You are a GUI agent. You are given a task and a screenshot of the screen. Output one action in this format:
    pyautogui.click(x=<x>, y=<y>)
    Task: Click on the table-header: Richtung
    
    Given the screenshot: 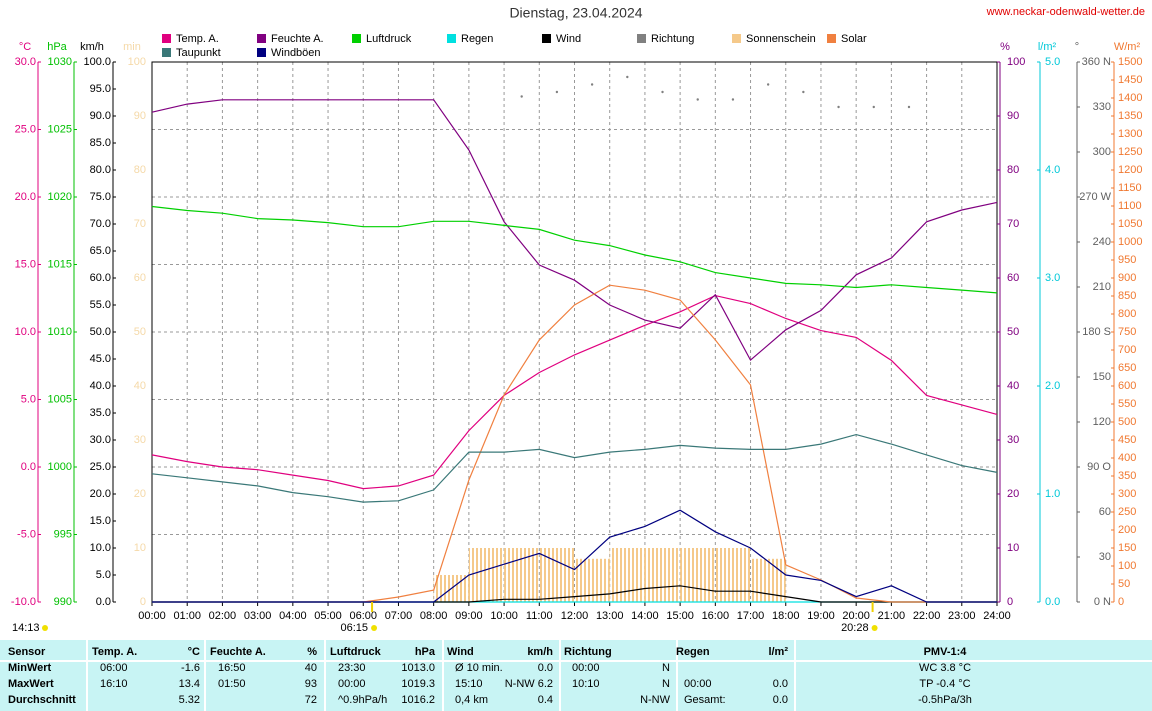 What is the action you would take?
    pyautogui.click(x=588, y=652)
    